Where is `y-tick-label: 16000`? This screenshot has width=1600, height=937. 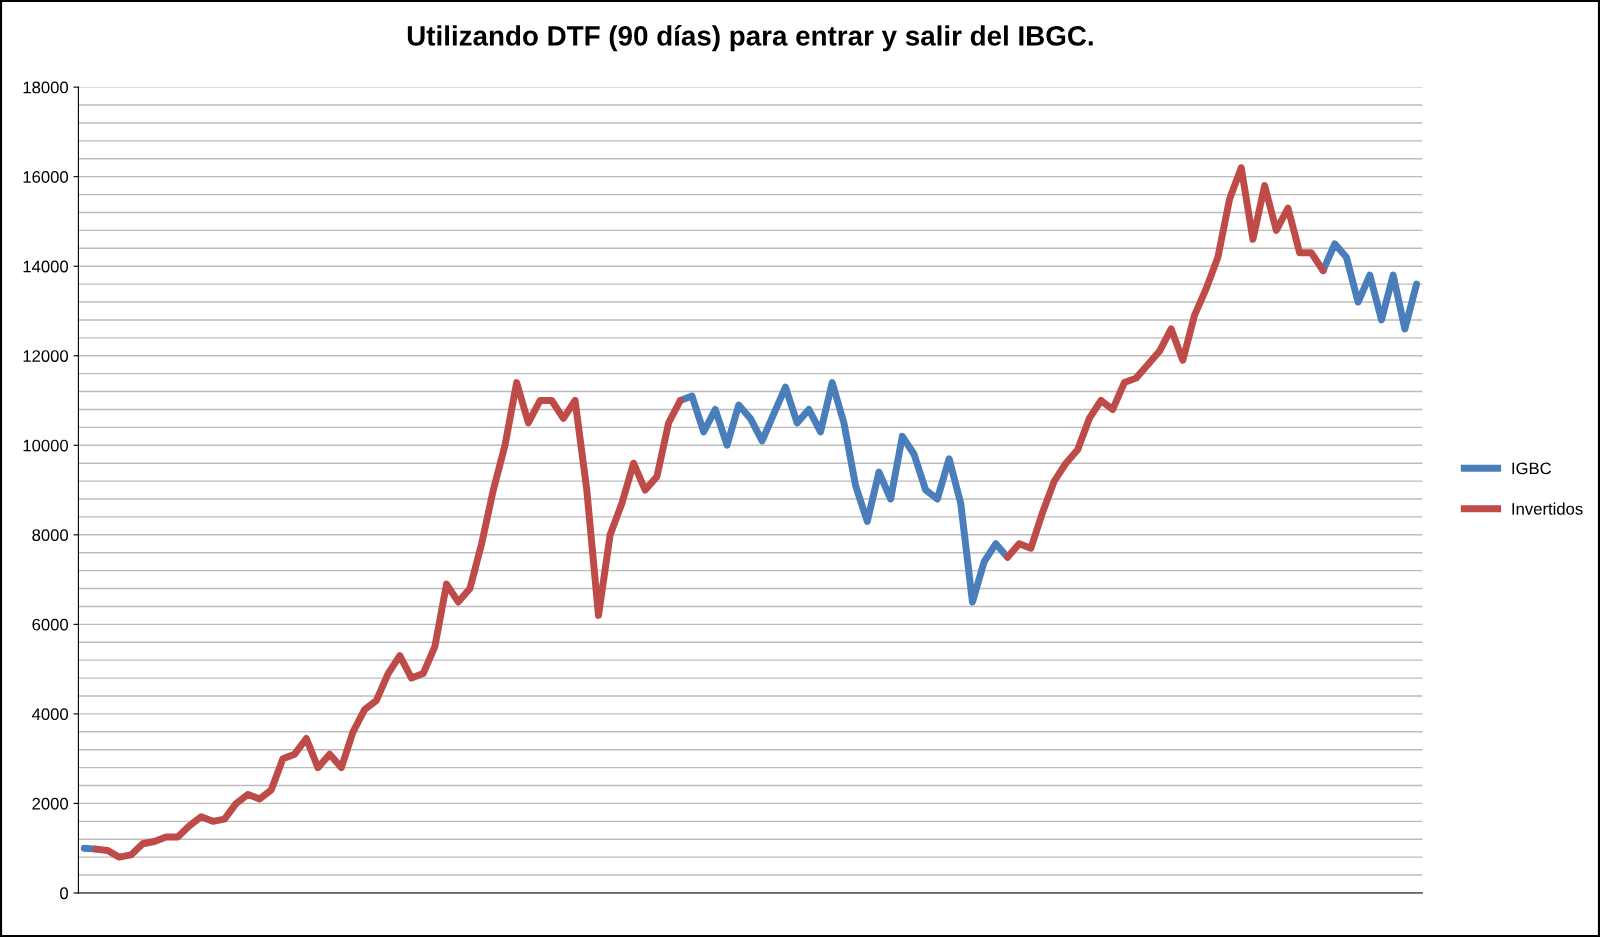 y-tick-label: 16000 is located at coordinates (46, 177).